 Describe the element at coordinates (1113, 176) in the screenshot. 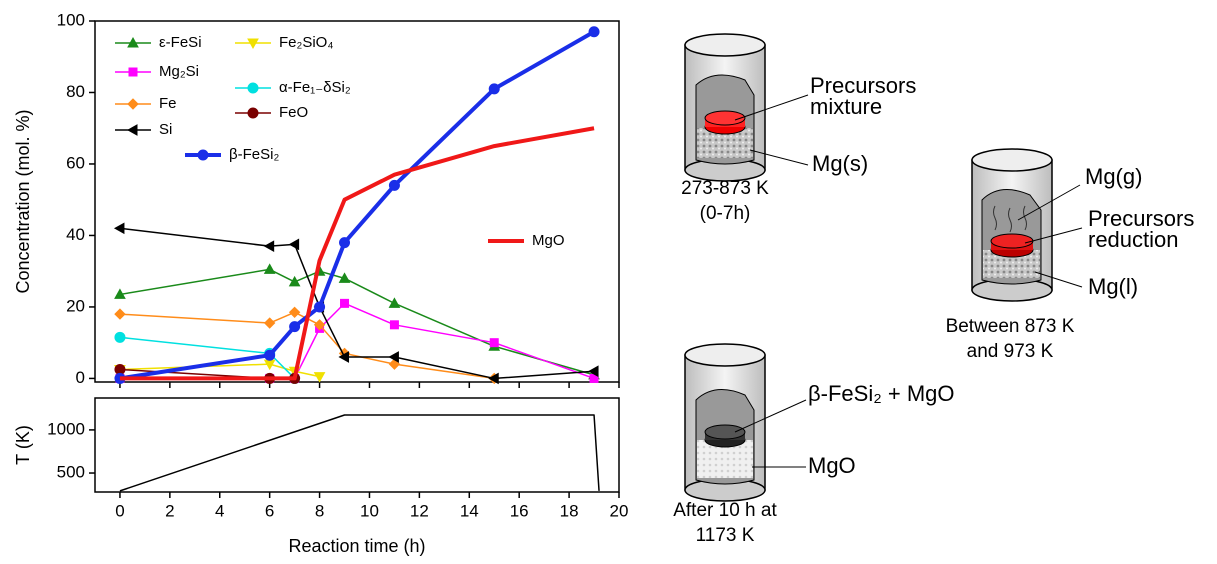

I see `diagram-label: Mg(g)` at that location.